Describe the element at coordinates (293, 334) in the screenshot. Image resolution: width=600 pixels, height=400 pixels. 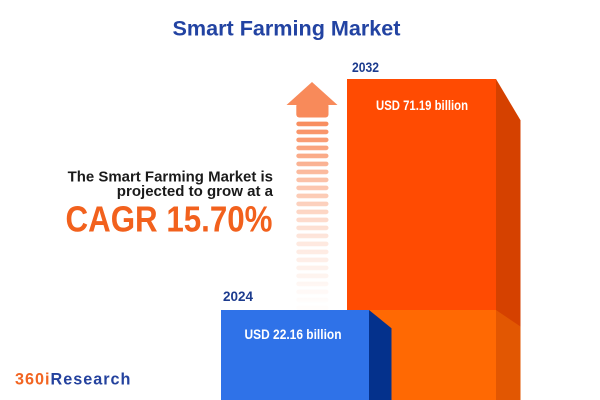
I see `svg-text: USD 22.16 billion` at that location.